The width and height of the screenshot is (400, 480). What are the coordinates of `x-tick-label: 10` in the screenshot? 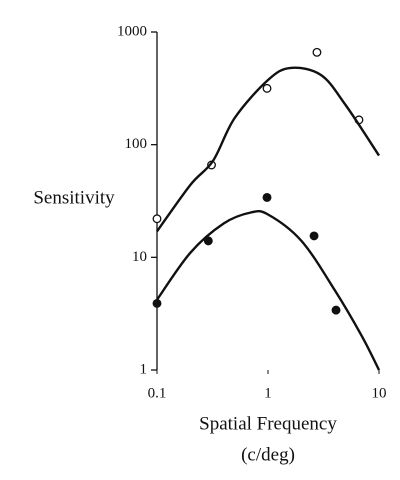 It's located at (379, 393).